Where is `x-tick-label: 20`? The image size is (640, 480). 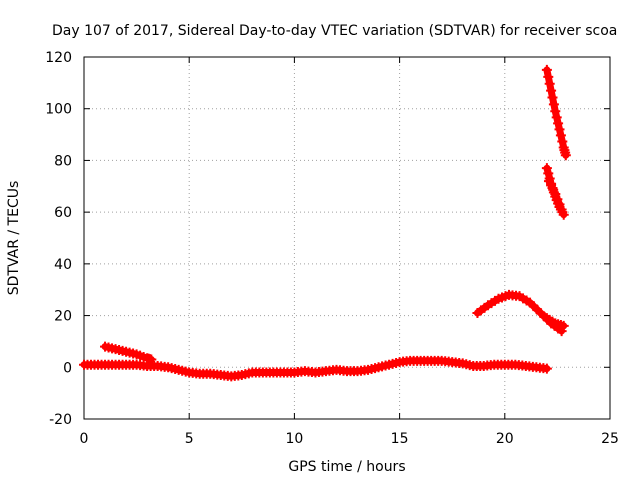
x-tick-label: 20 is located at coordinates (505, 439).